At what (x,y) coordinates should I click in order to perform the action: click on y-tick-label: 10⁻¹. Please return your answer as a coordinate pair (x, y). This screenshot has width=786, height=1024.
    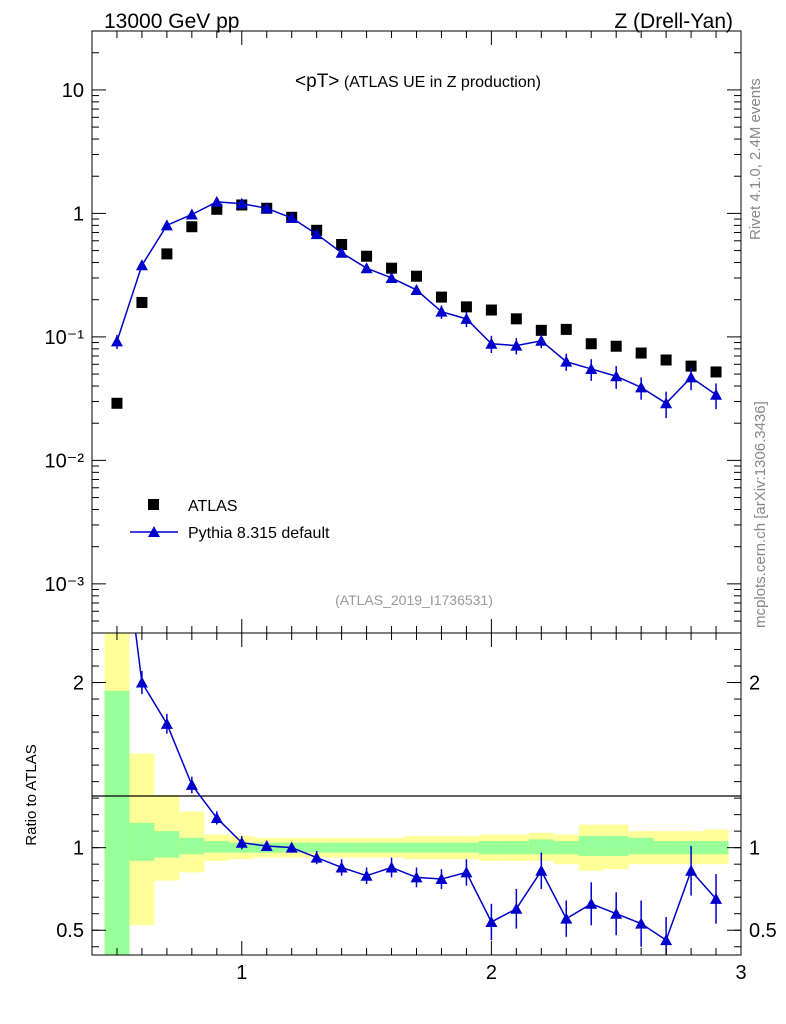
    Looking at the image, I should click on (65, 338).